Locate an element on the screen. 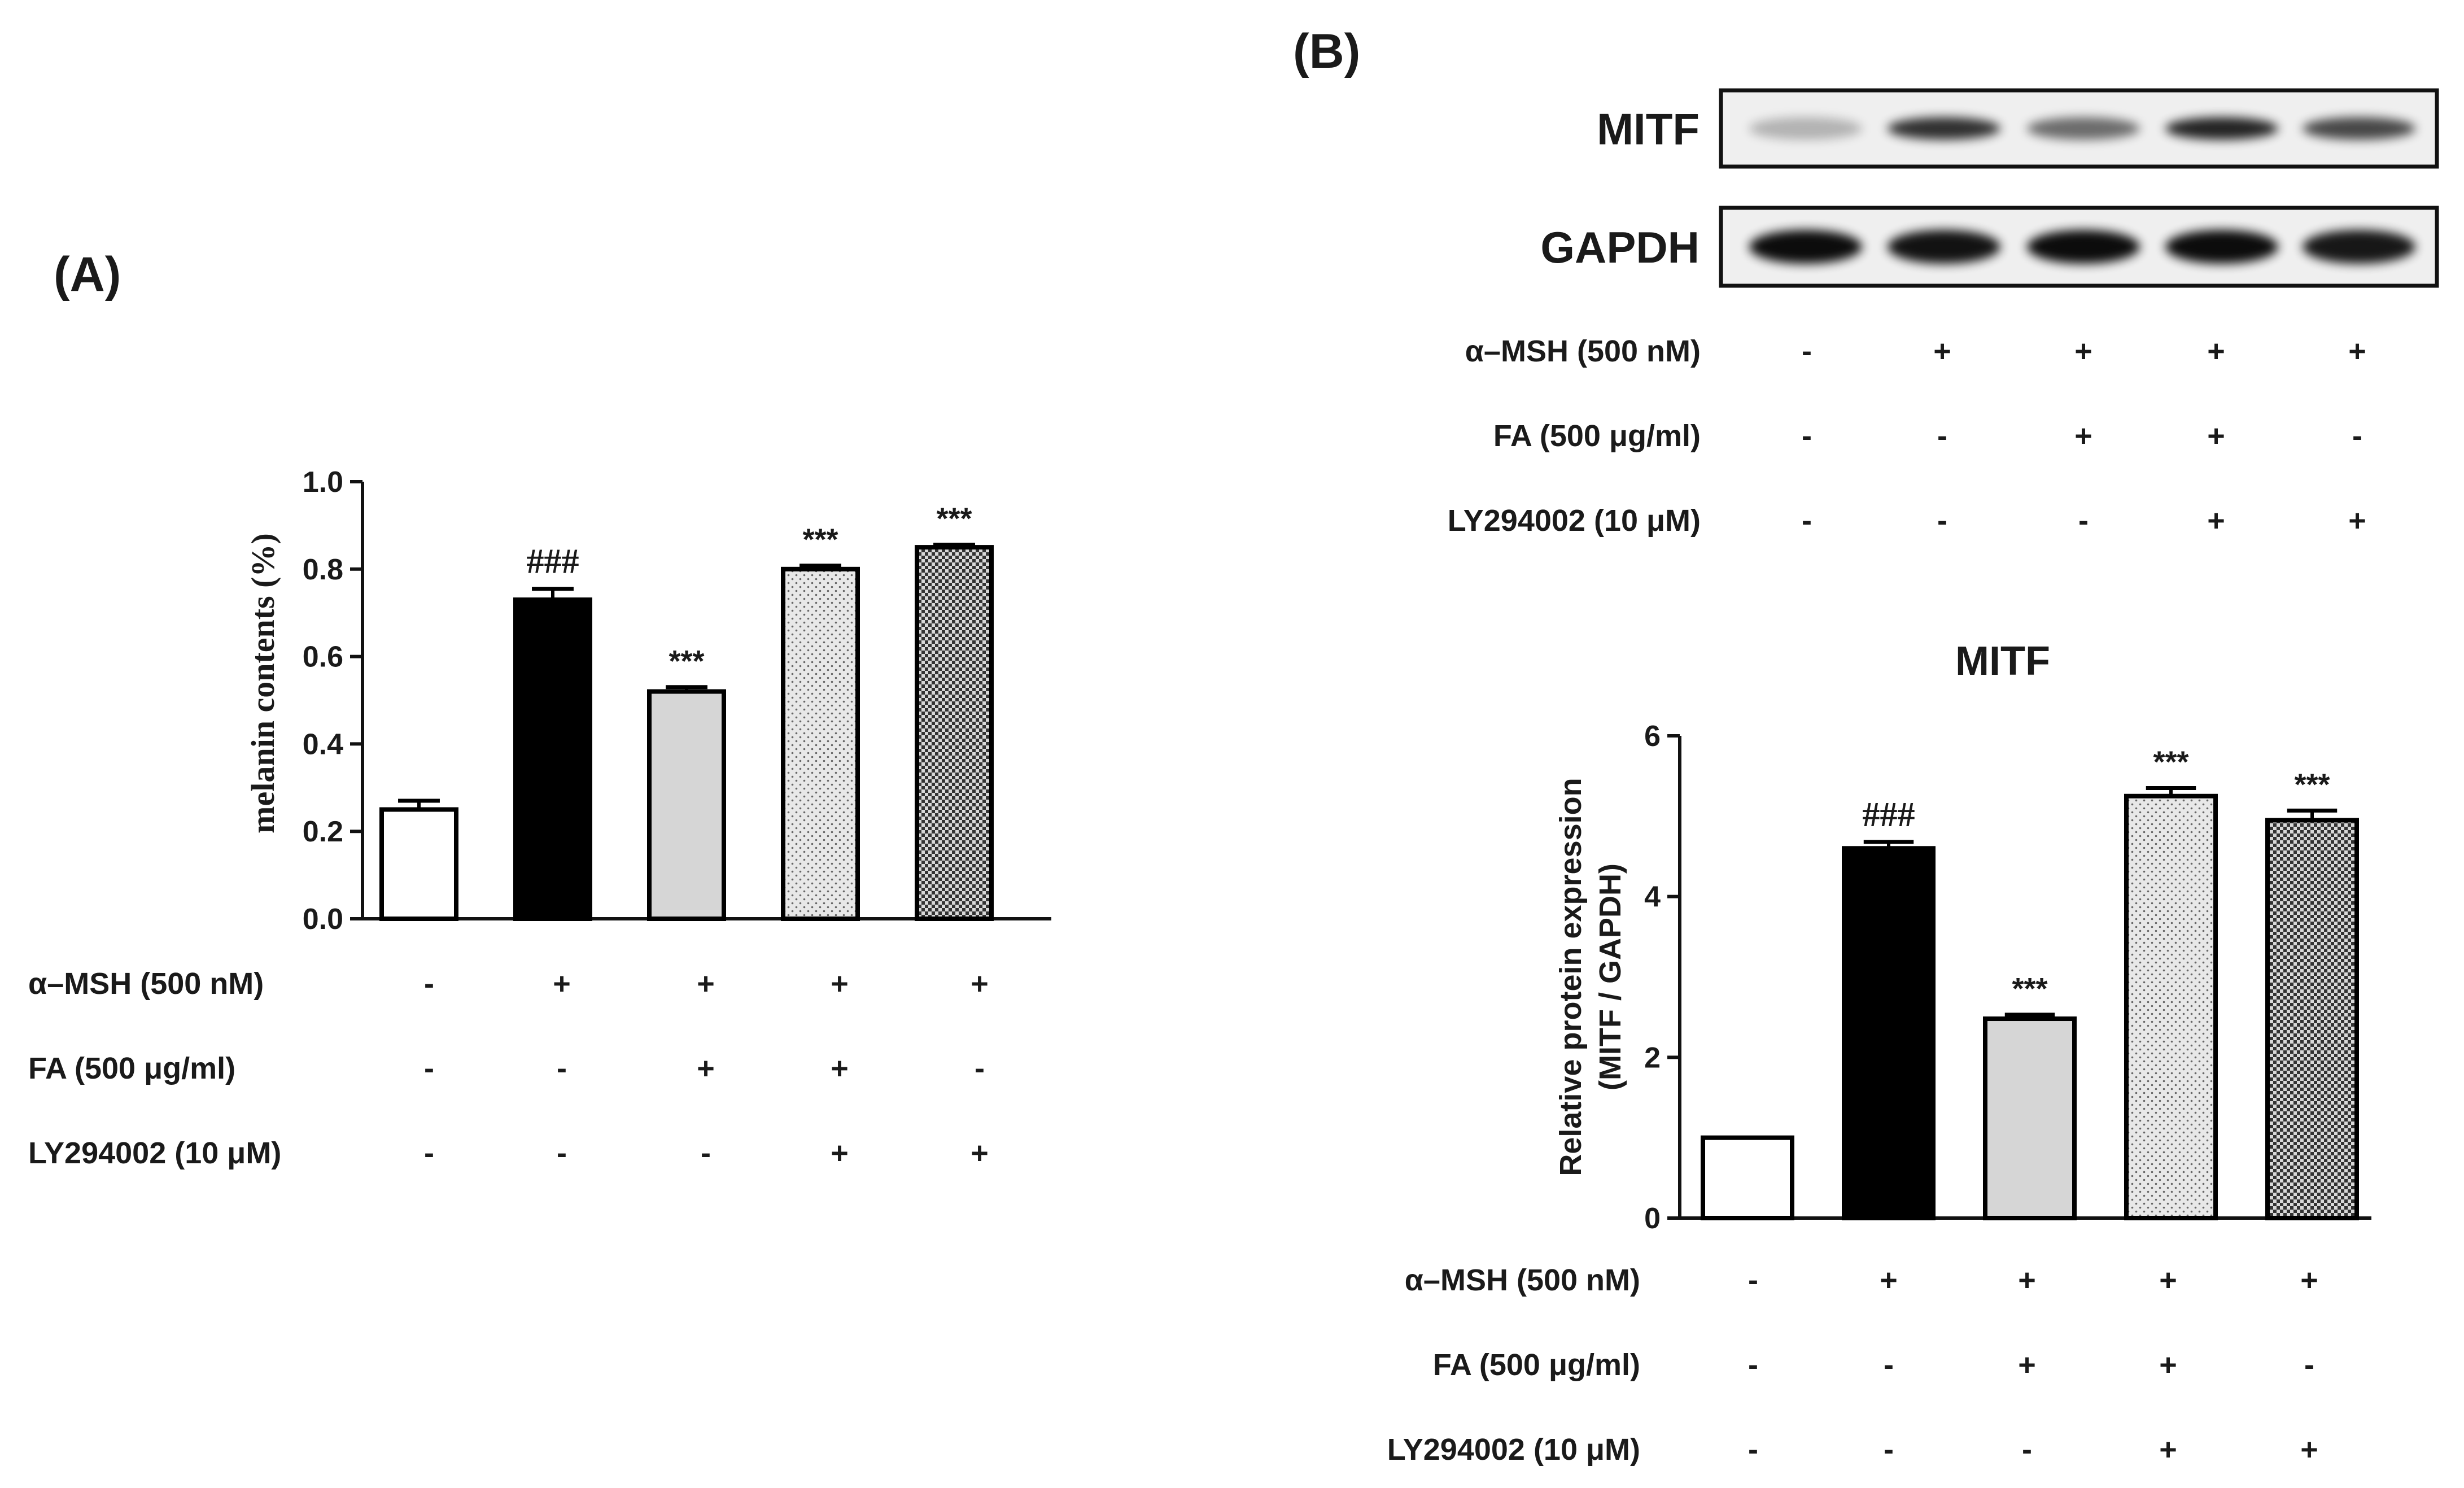 This screenshot has width=2464, height=1488. y-tick-label: 6 is located at coordinates (1652, 736).